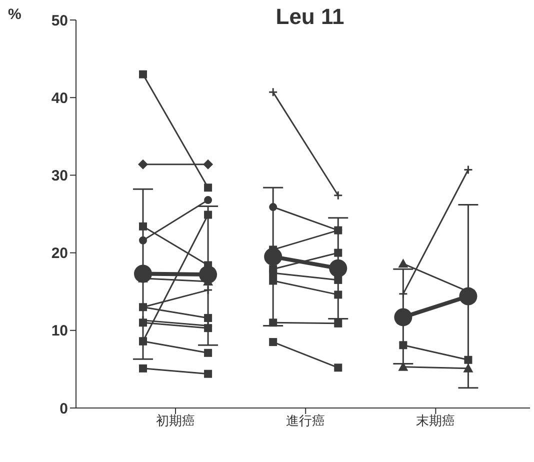  I want to click on y-axis-title: %, so click(15, 14).